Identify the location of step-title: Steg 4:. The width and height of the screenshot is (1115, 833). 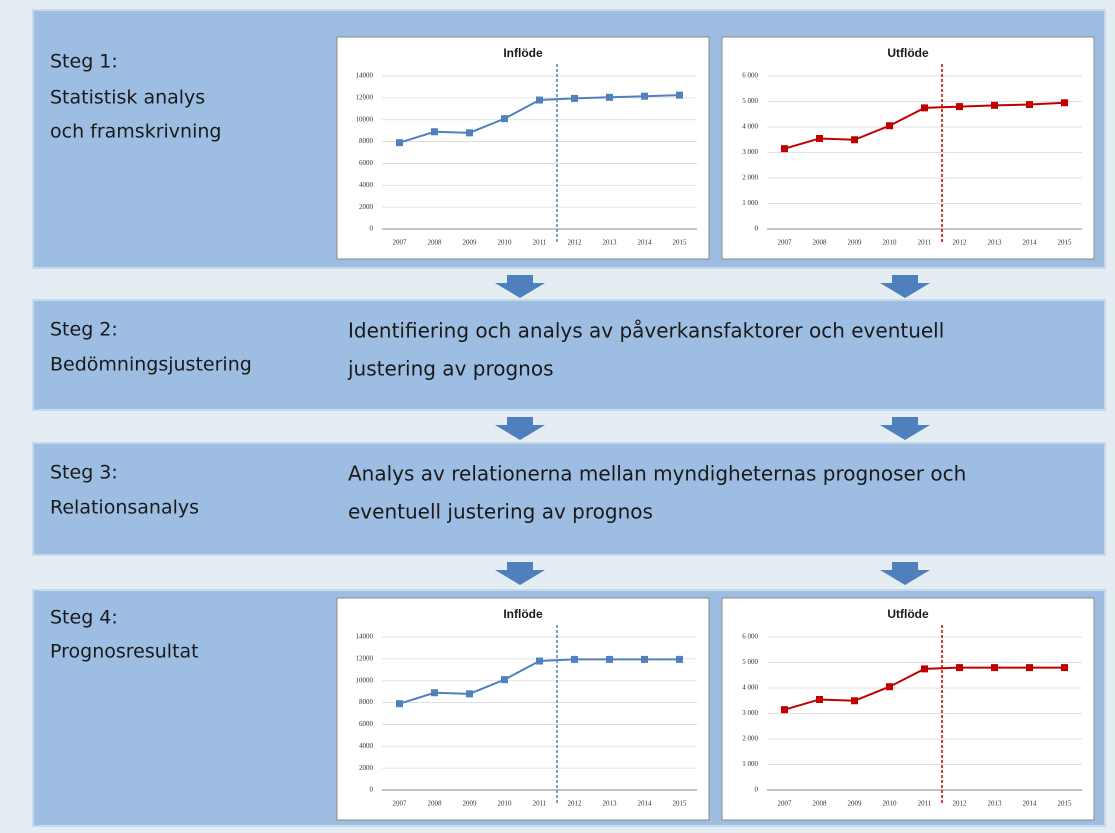
(84, 618).